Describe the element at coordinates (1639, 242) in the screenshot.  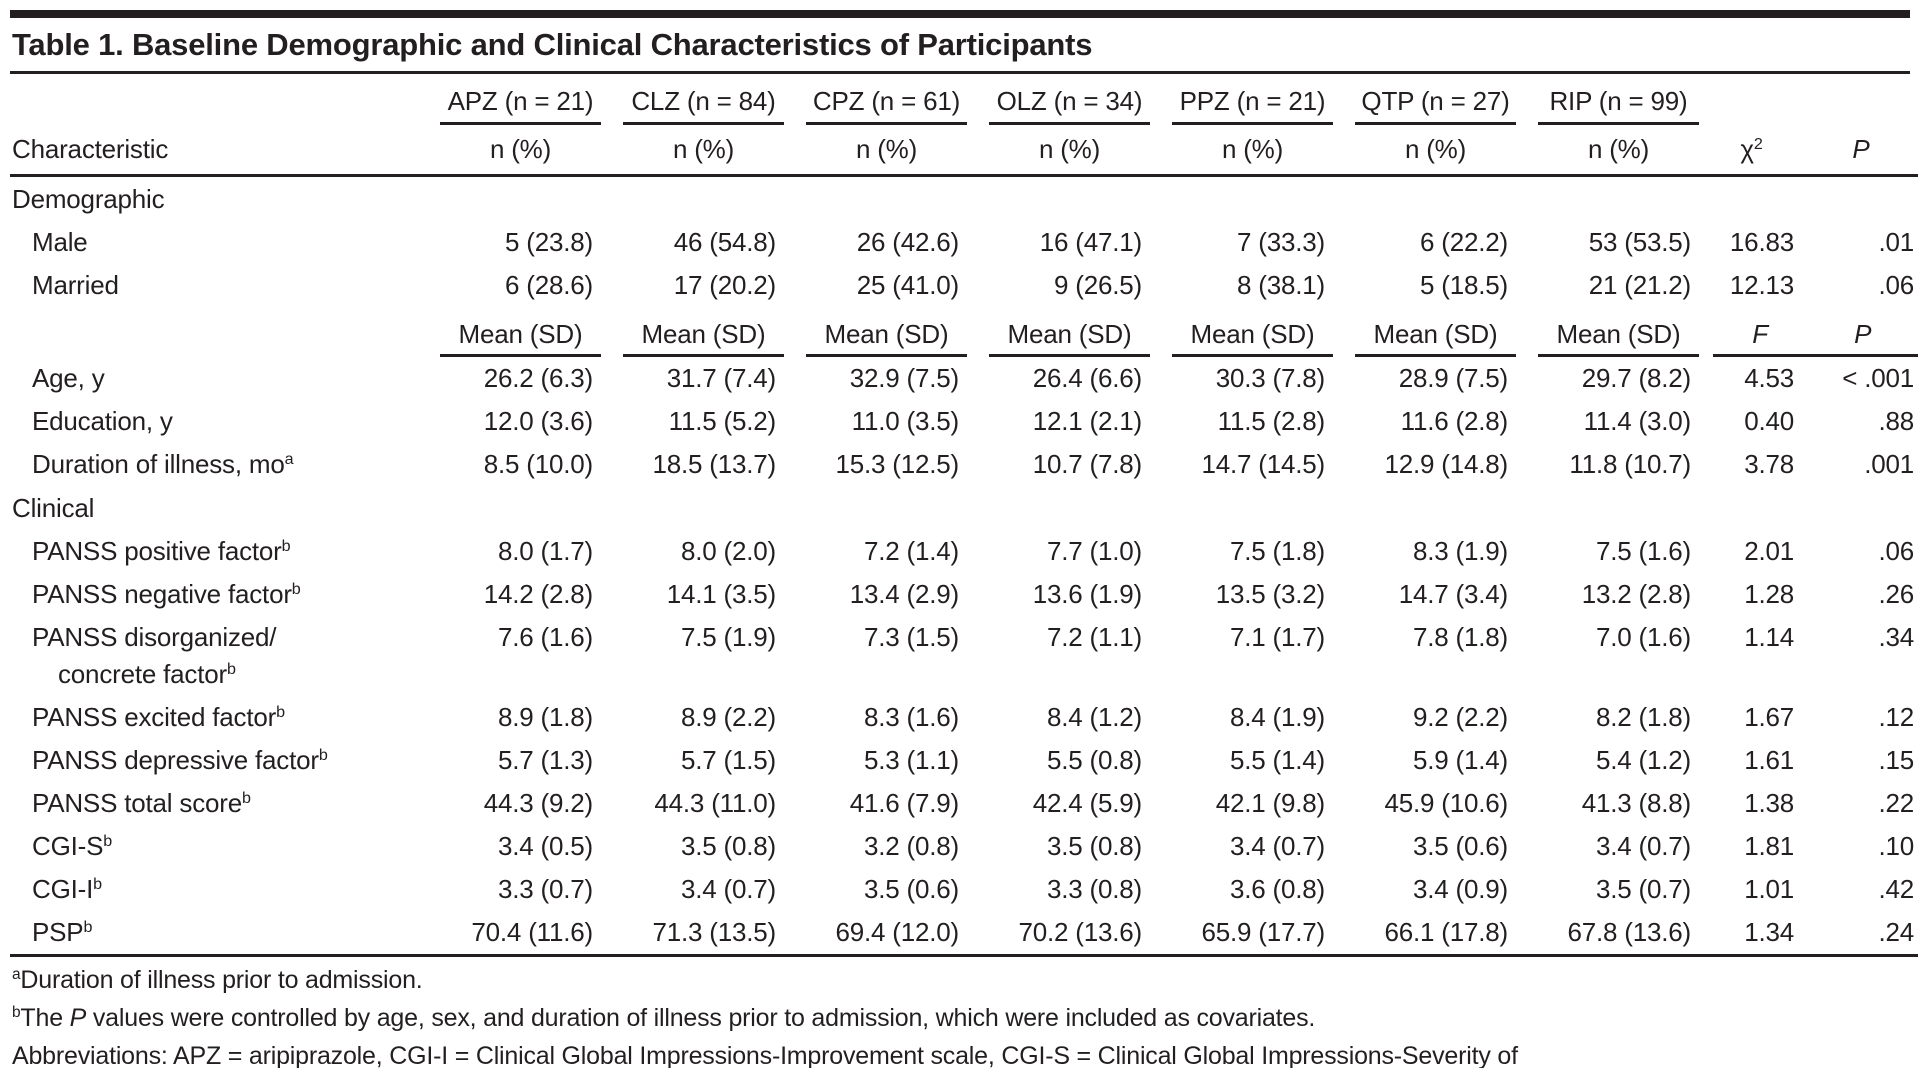
I see `value-cell: 53 (53.5)` at that location.